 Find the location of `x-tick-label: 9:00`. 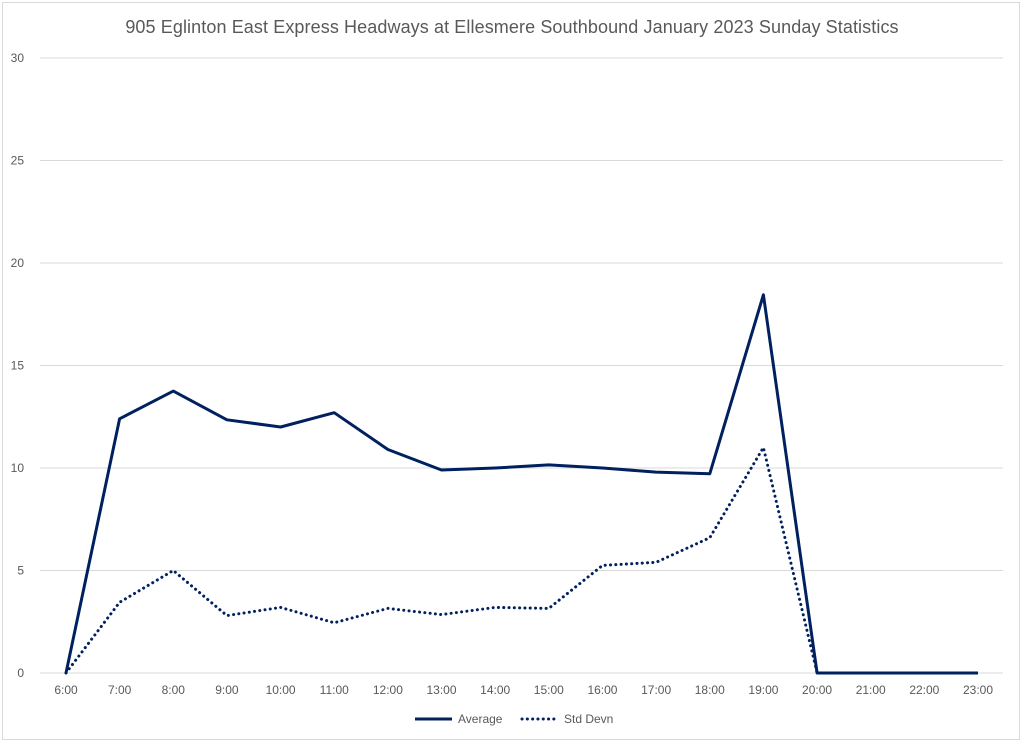

x-tick-label: 9:00 is located at coordinates (227, 690).